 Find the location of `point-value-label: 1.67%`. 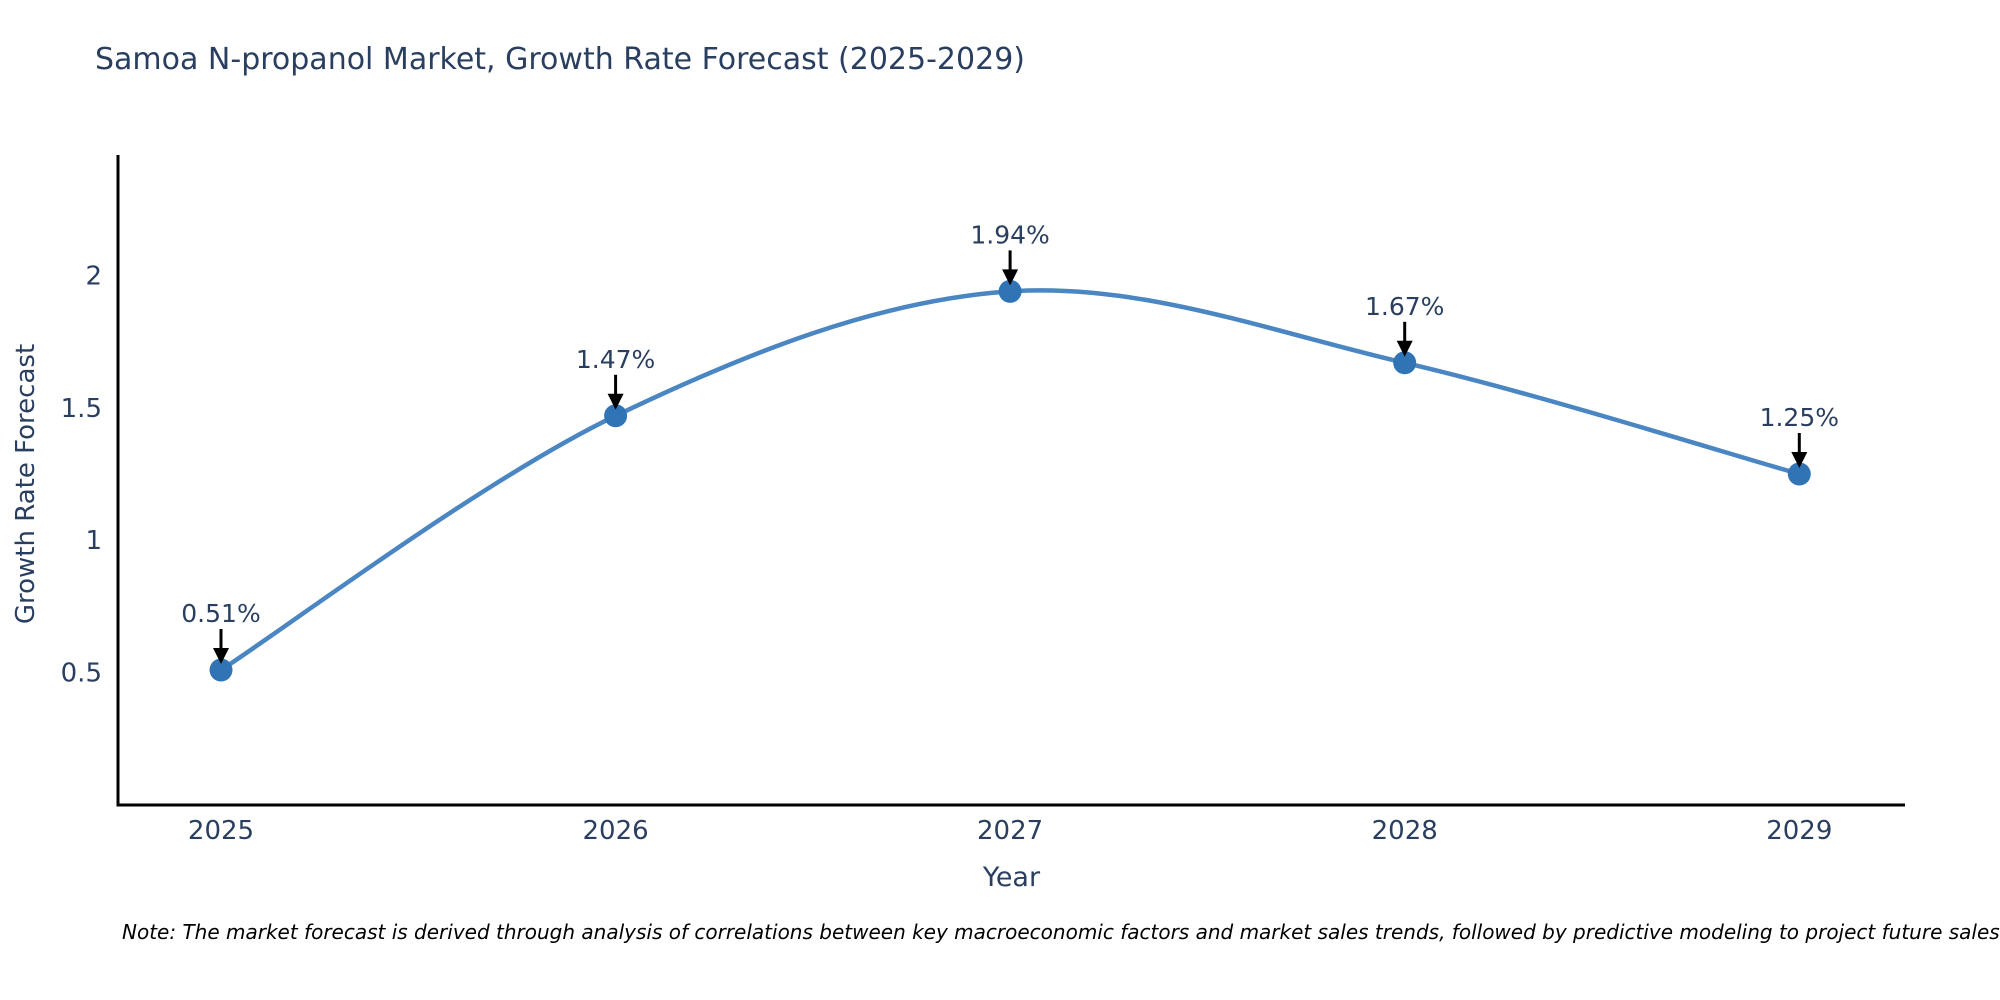

point-value-label: 1.67% is located at coordinates (1404, 306).